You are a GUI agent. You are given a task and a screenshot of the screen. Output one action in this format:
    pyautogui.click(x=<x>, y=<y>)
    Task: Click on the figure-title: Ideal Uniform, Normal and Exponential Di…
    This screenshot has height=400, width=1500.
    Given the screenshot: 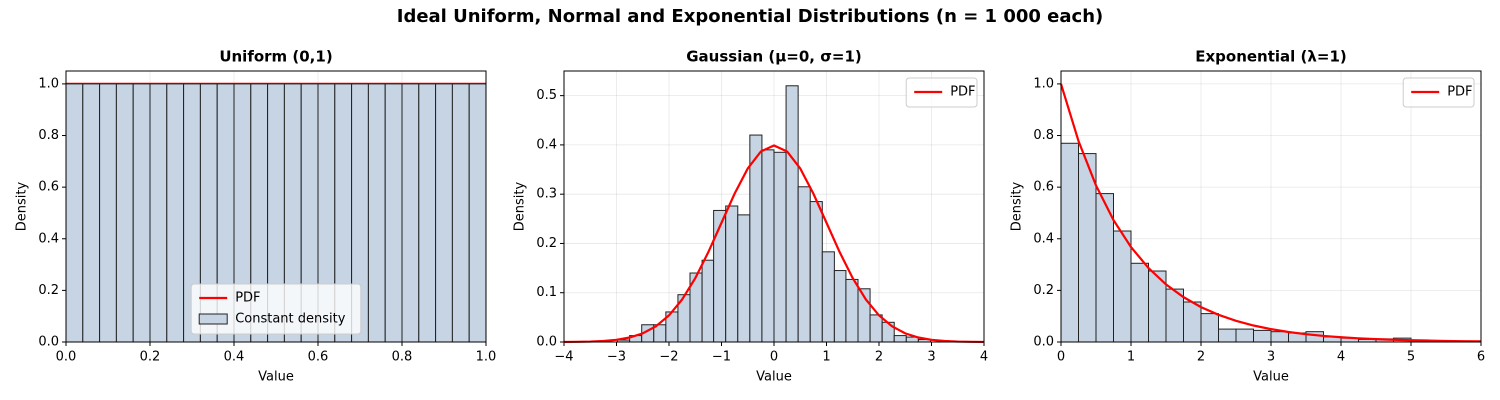 What is the action you would take?
    pyautogui.click(x=750, y=16)
    